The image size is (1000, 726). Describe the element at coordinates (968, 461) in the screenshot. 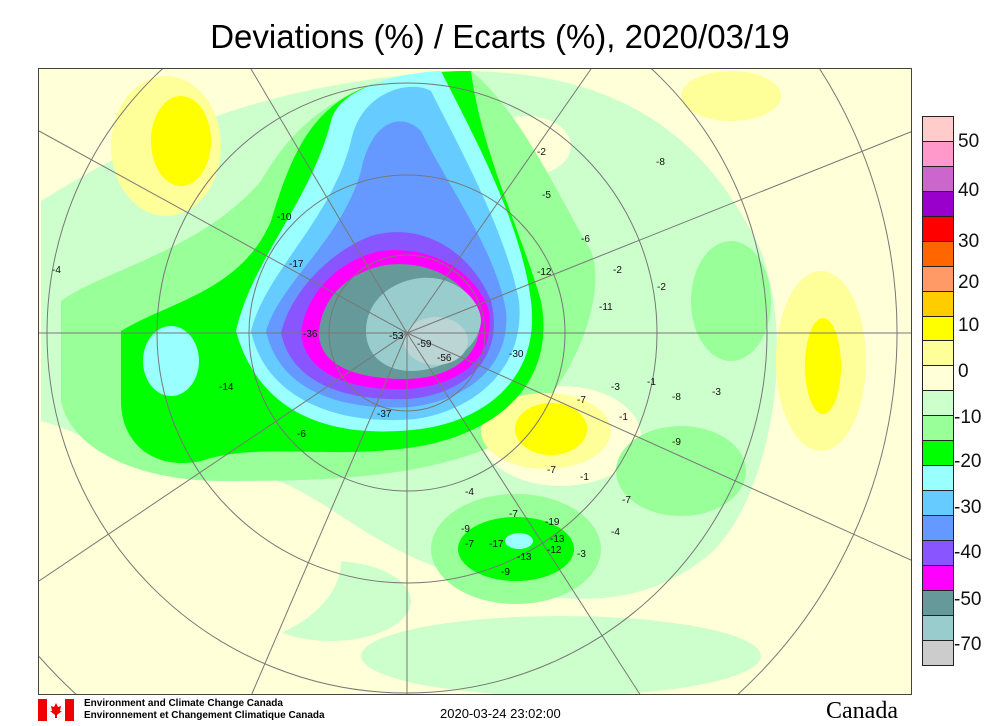

I see `colorbar-label: -20` at that location.